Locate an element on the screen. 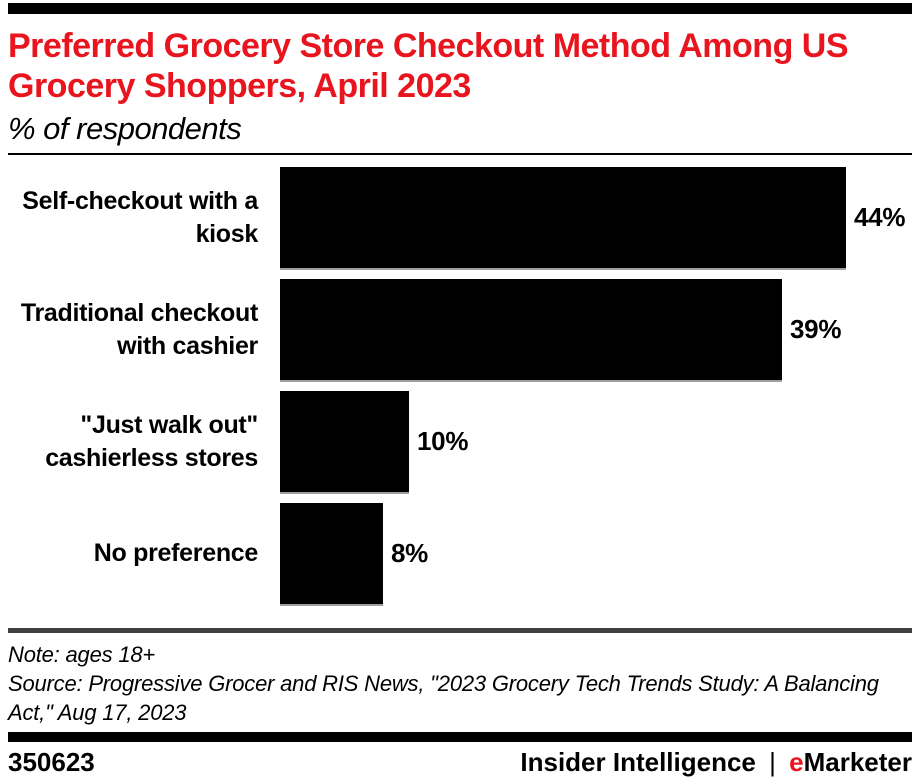 The height and width of the screenshot is (780, 920). footer: 350623 Insider Intelligence | eMarketer is located at coordinates (460, 762).